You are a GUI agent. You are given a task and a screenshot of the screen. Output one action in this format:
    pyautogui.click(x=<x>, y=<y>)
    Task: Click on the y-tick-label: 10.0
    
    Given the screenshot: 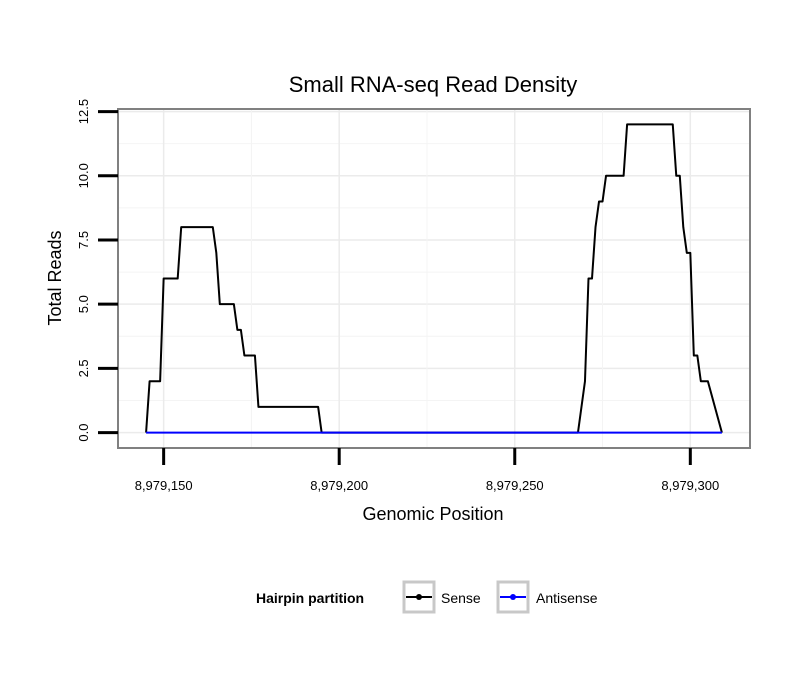 What is the action you would take?
    pyautogui.click(x=83, y=175)
    